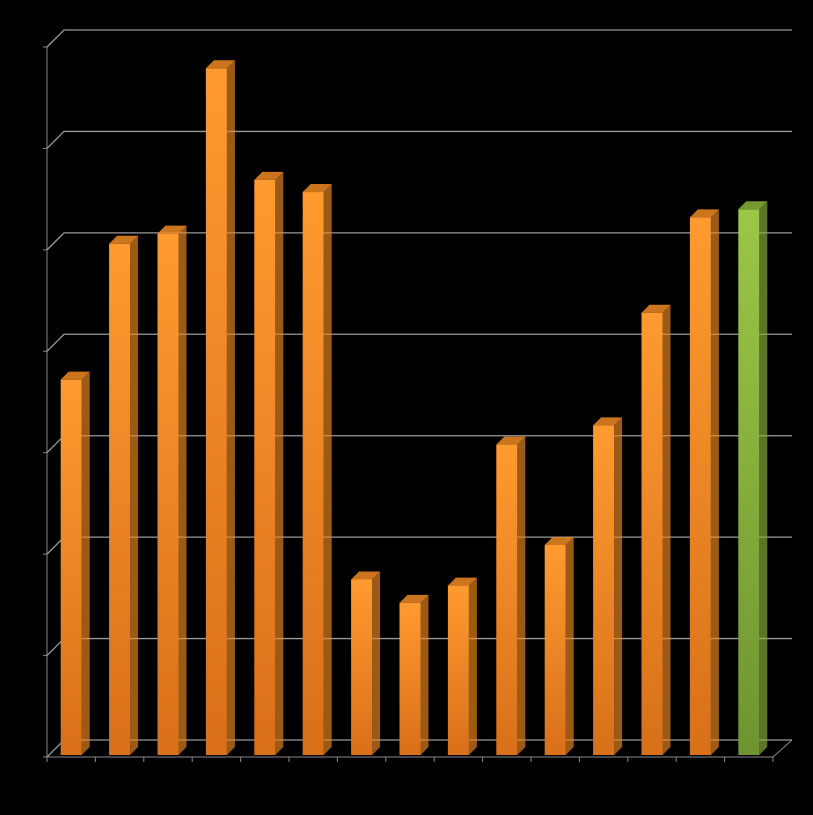 This screenshot has width=813, height=815. What do you see at coordinates (782, 748) in the screenshot?
I see `floor-right` at bounding box center [782, 748].